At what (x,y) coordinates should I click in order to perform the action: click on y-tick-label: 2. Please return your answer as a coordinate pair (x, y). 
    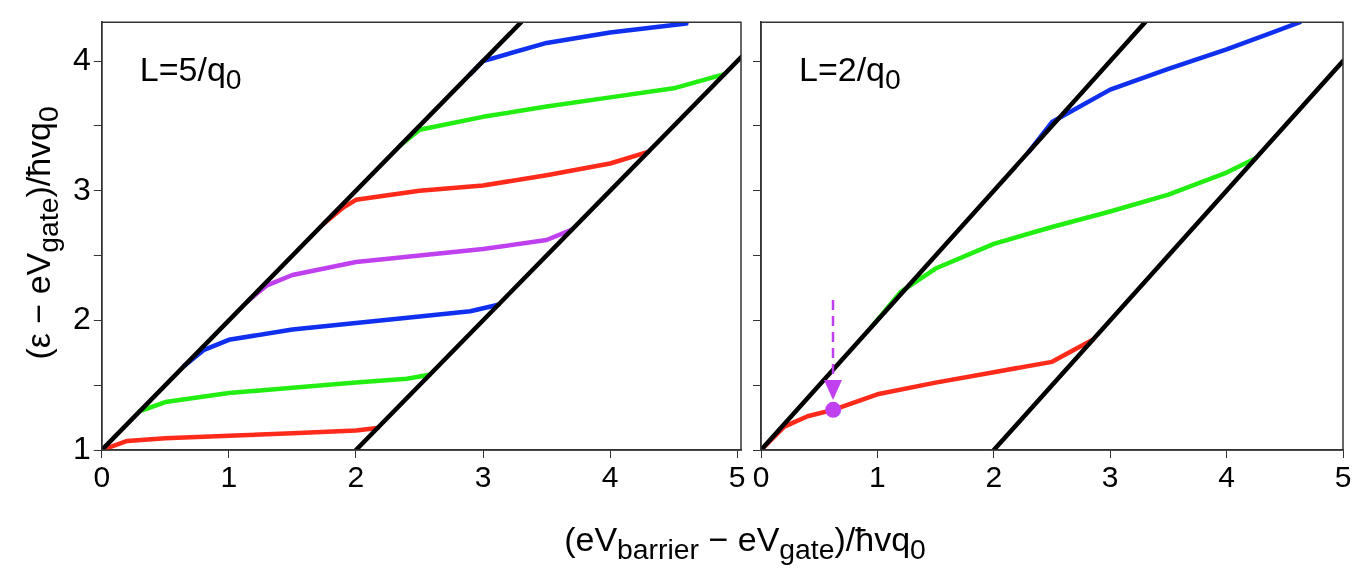
    Looking at the image, I should click on (82, 318).